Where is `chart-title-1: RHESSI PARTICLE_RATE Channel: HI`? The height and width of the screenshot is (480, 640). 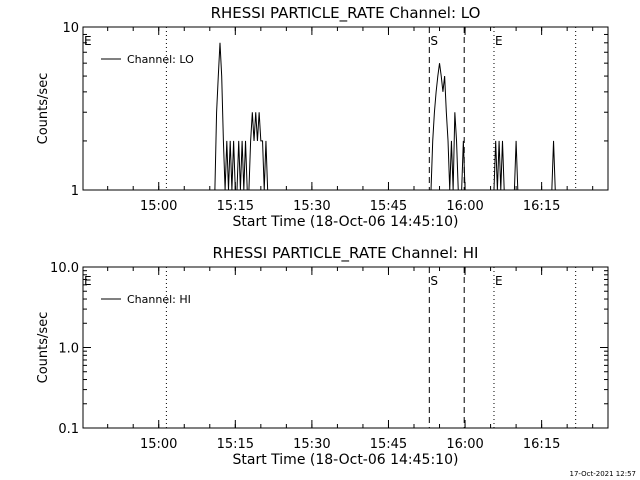
chart-title-1: RHESSI PARTICLE_RATE Channel: HI is located at coordinates (346, 253).